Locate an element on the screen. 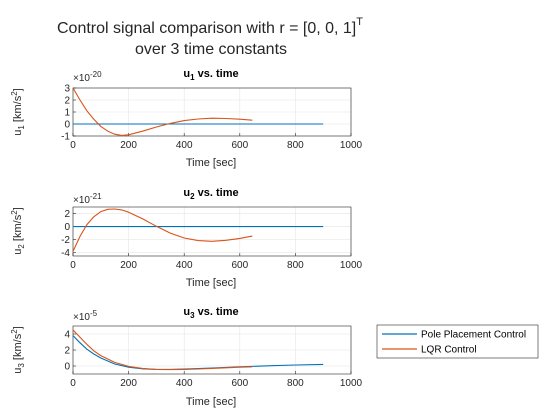  y-axis-label: u2 [km/s2] is located at coordinates (18, 230).